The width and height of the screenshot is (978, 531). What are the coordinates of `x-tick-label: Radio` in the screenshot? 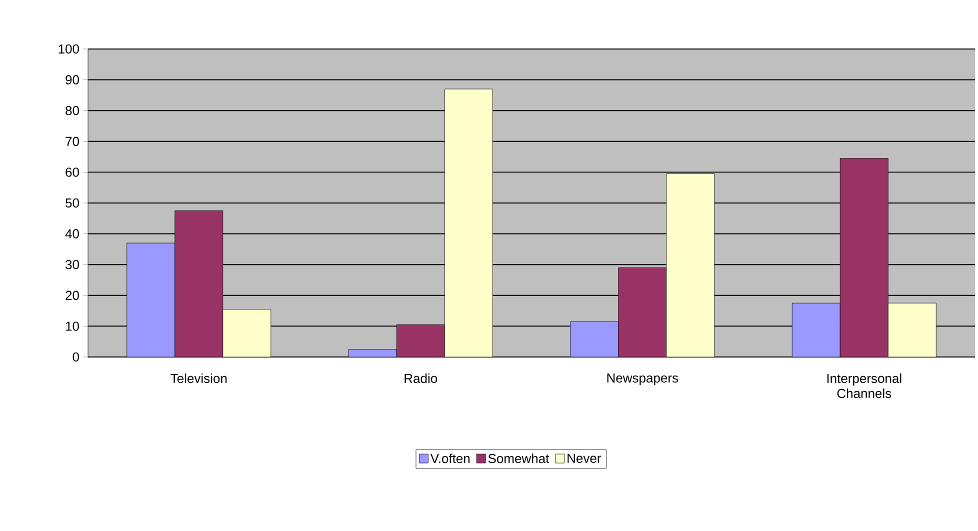 It's located at (421, 379).